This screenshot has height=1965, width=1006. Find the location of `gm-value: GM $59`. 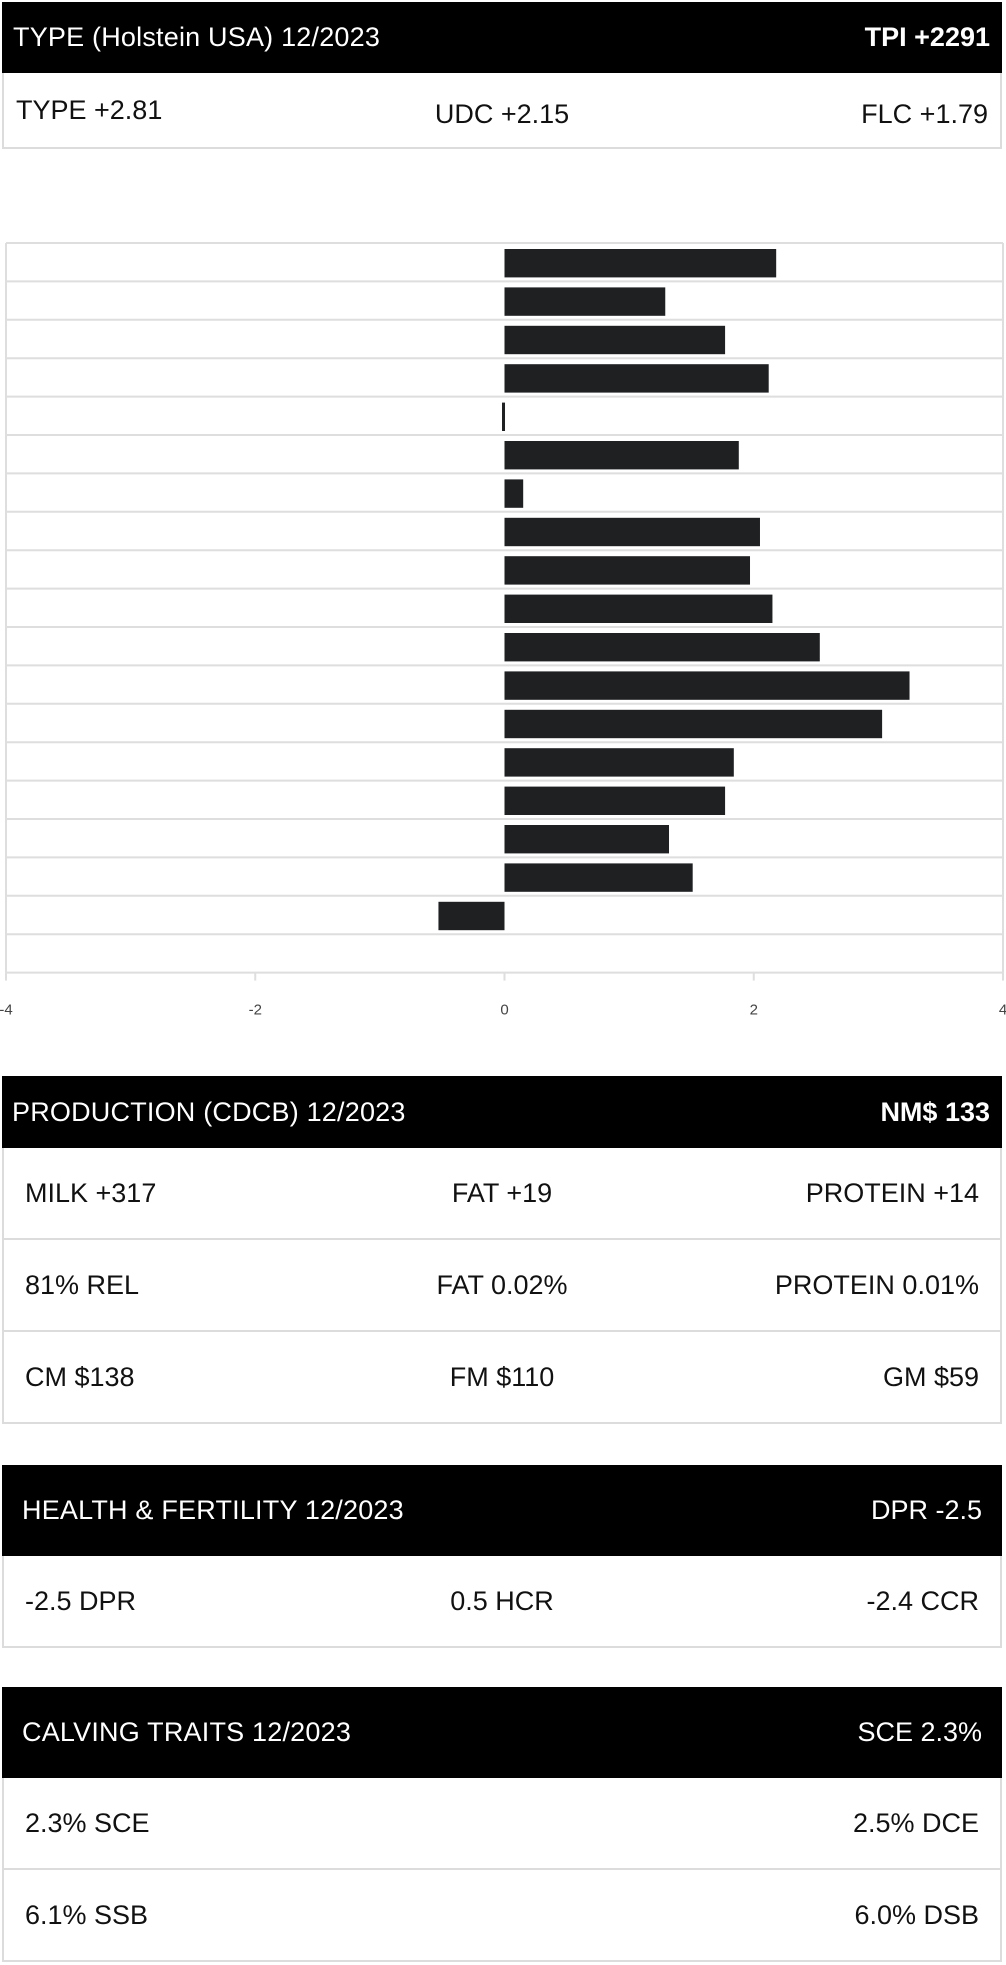

gm-value: GM $59 is located at coordinates (930, 1376).